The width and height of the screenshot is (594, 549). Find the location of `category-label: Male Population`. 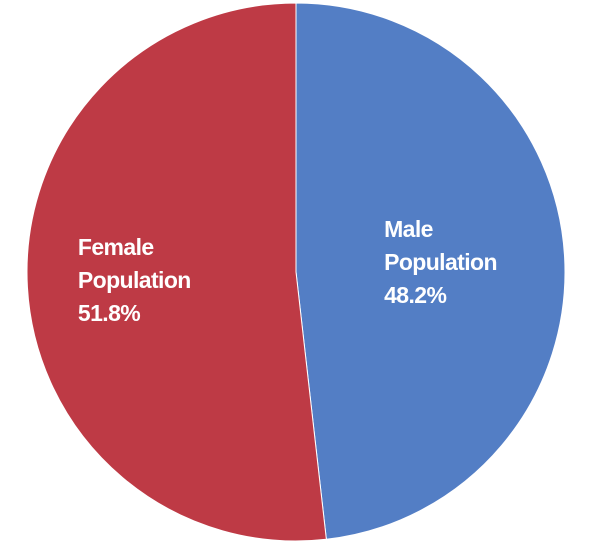

category-label: Male Population is located at coordinates (440, 246).